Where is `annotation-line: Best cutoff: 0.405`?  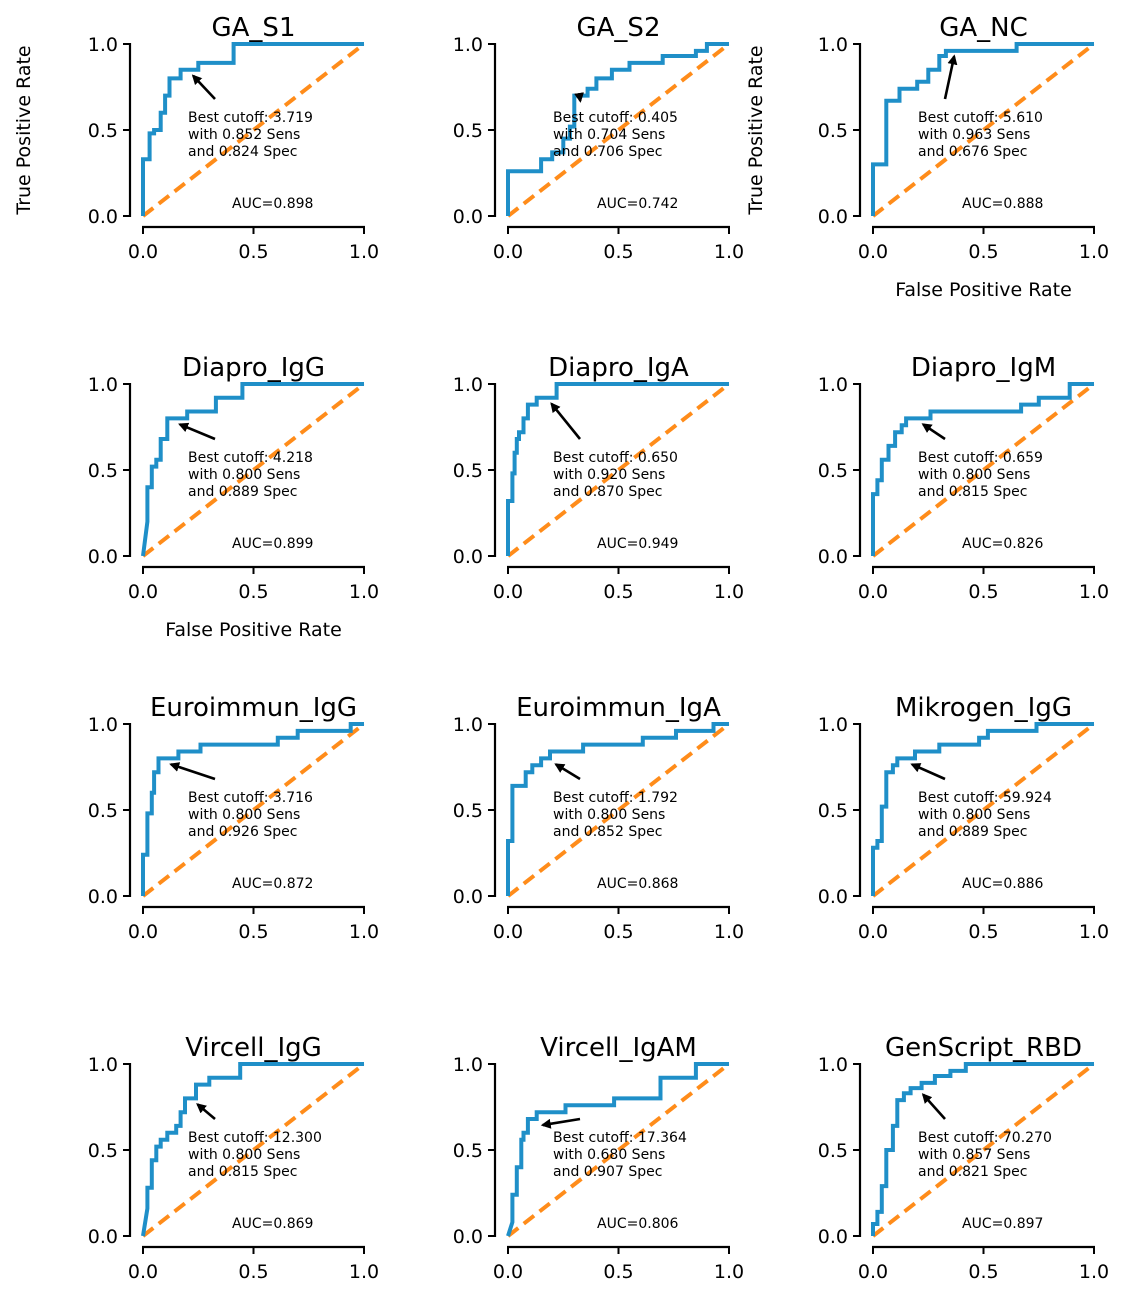 annotation-line: Best cutoff: 0.405 is located at coordinates (615, 118).